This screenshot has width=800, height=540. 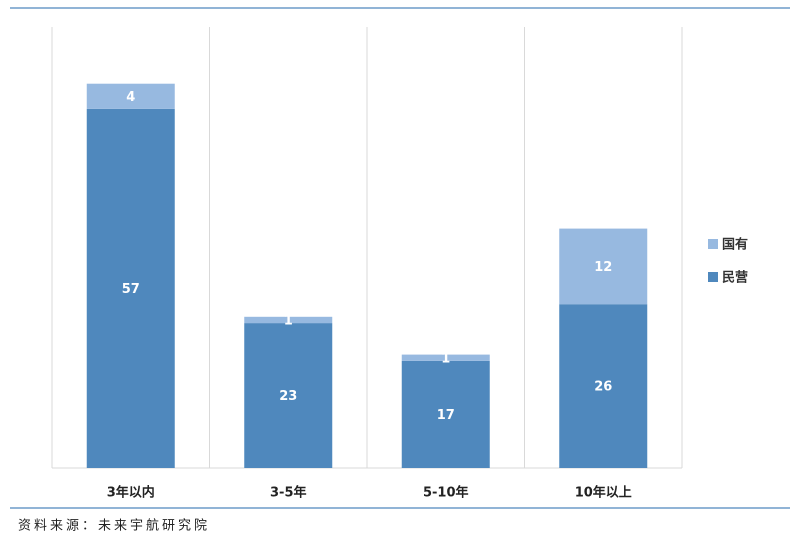 I want to click on x-tick-label: 10年以上, so click(x=603, y=493).